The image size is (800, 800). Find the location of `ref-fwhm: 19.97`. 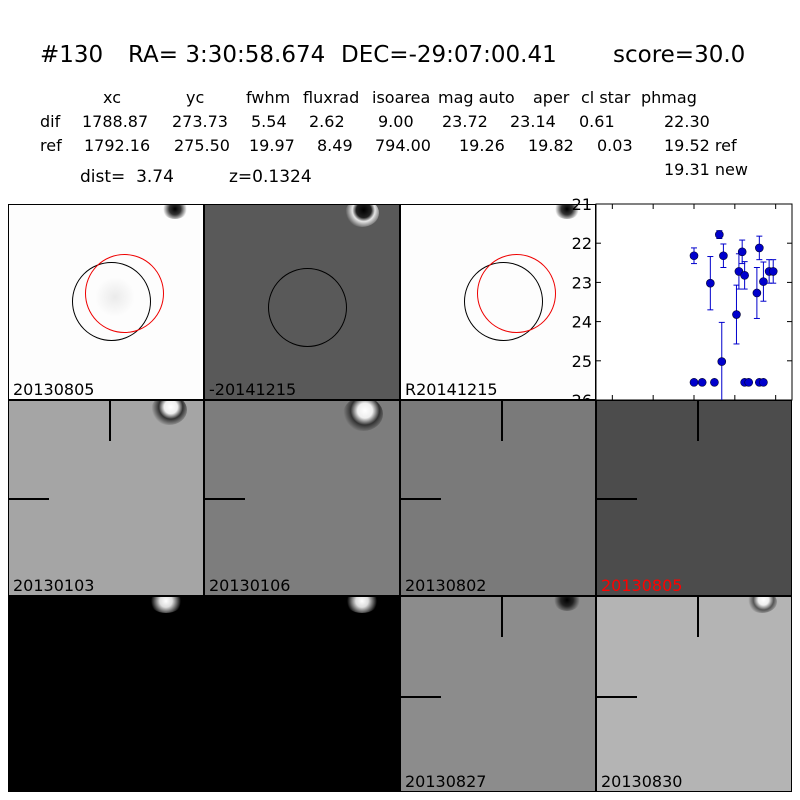

ref-fwhm: 19.97 is located at coordinates (272, 145).